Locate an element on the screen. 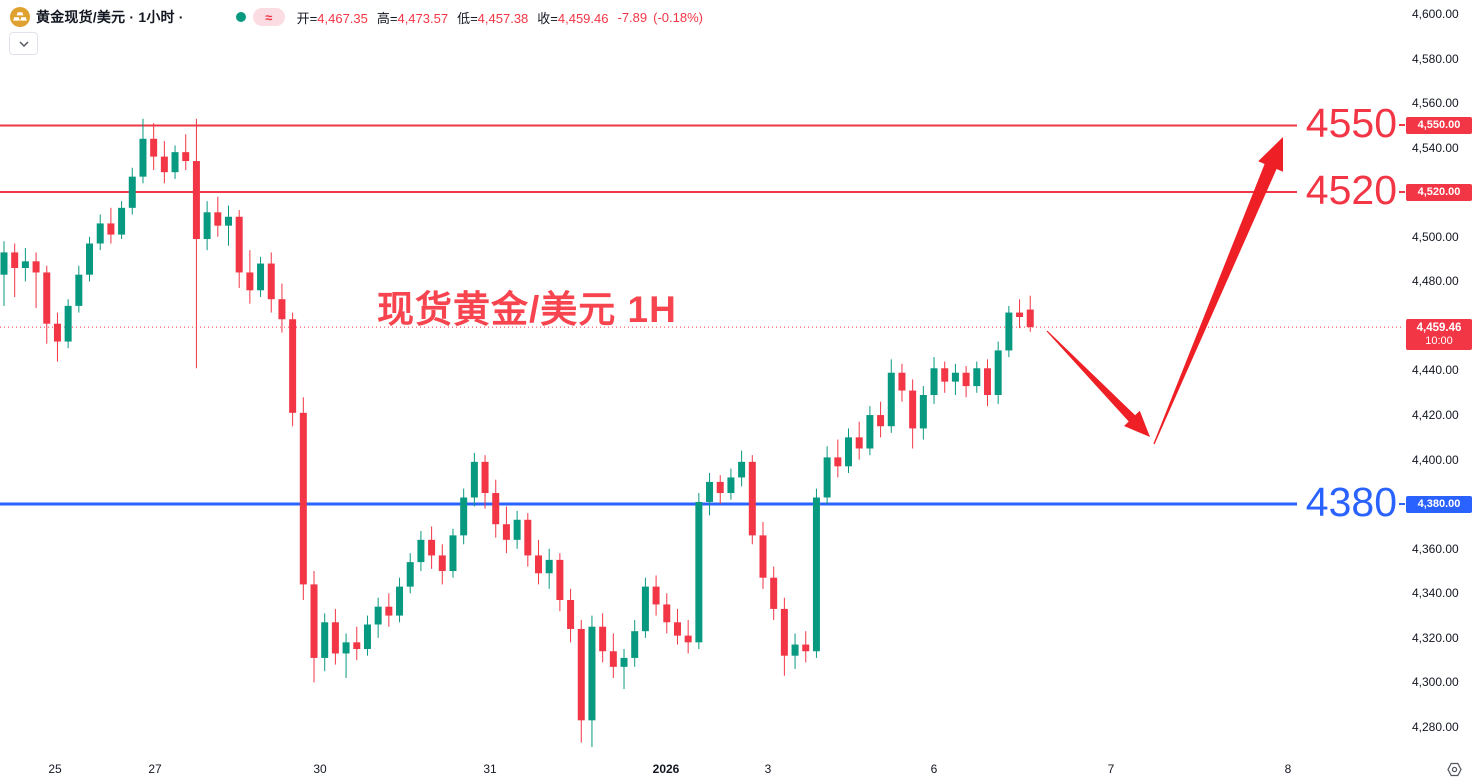 This screenshot has height=784, width=1474. projection-arrow-up is located at coordinates (1218, 291).